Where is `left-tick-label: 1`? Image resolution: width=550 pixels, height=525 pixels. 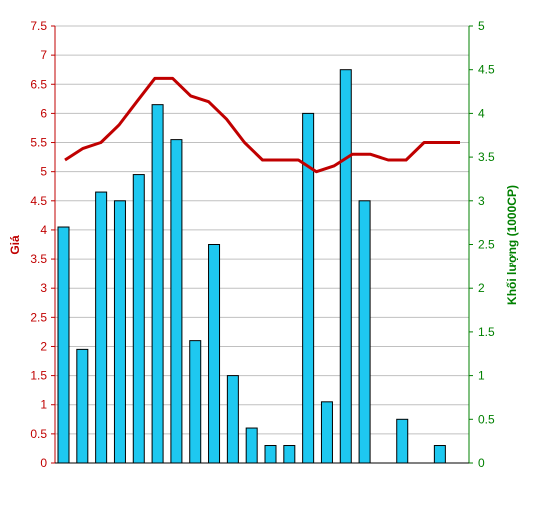 left-tick-label: 1 is located at coordinates (43, 405).